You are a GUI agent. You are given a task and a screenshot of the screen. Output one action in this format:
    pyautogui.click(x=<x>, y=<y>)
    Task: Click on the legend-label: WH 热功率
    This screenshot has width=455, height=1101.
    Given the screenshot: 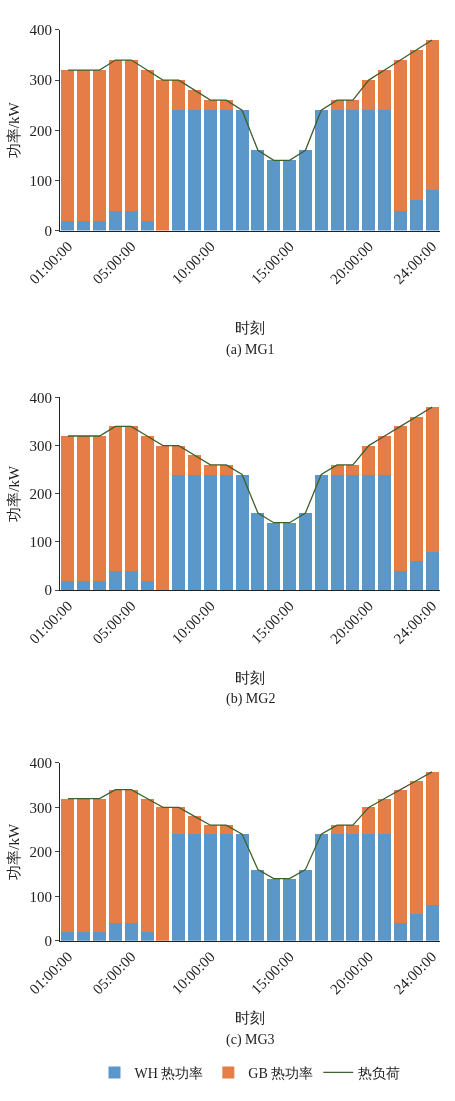 What is the action you would take?
    pyautogui.click(x=169, y=1073)
    